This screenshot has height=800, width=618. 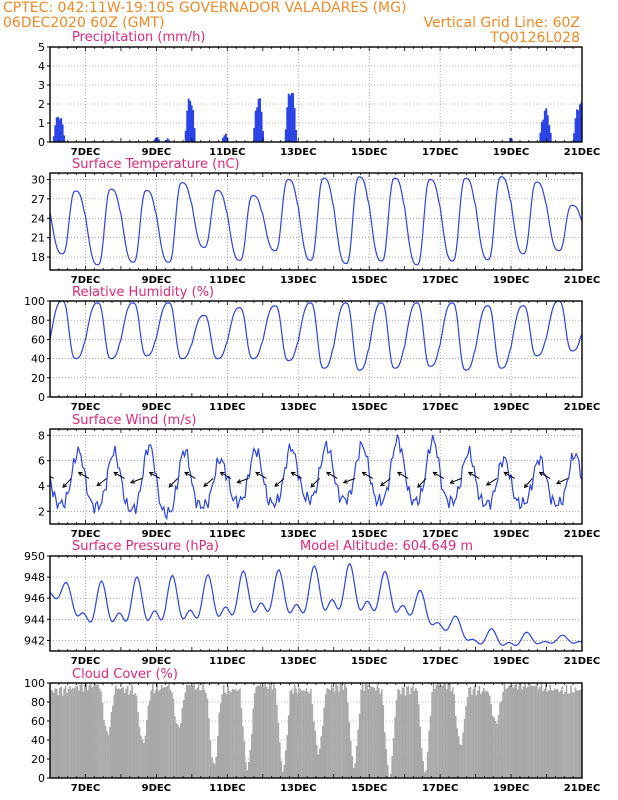 What do you see at coordinates (316, 336) in the screenshot?
I see `plot-area` at bounding box center [316, 336].